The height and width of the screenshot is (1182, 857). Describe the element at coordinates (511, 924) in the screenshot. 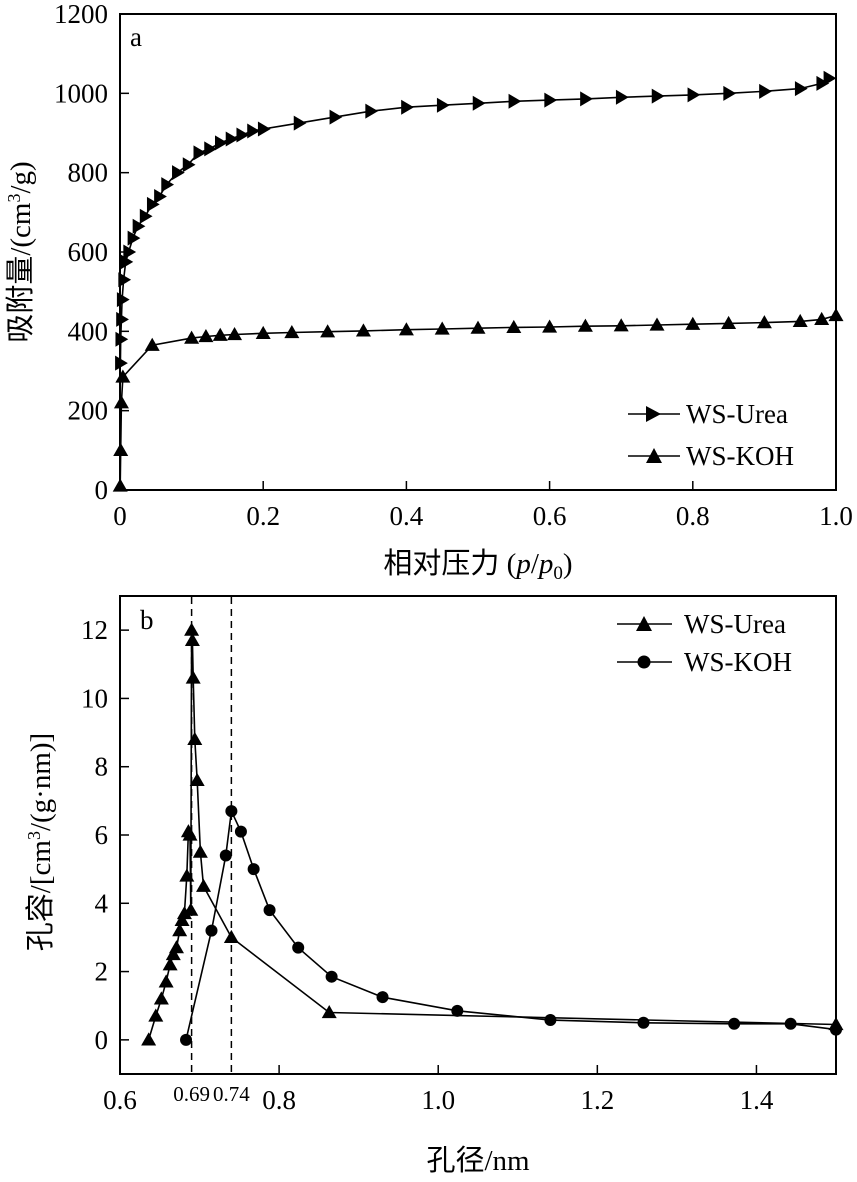

I see `series-line-ws-koh` at that location.